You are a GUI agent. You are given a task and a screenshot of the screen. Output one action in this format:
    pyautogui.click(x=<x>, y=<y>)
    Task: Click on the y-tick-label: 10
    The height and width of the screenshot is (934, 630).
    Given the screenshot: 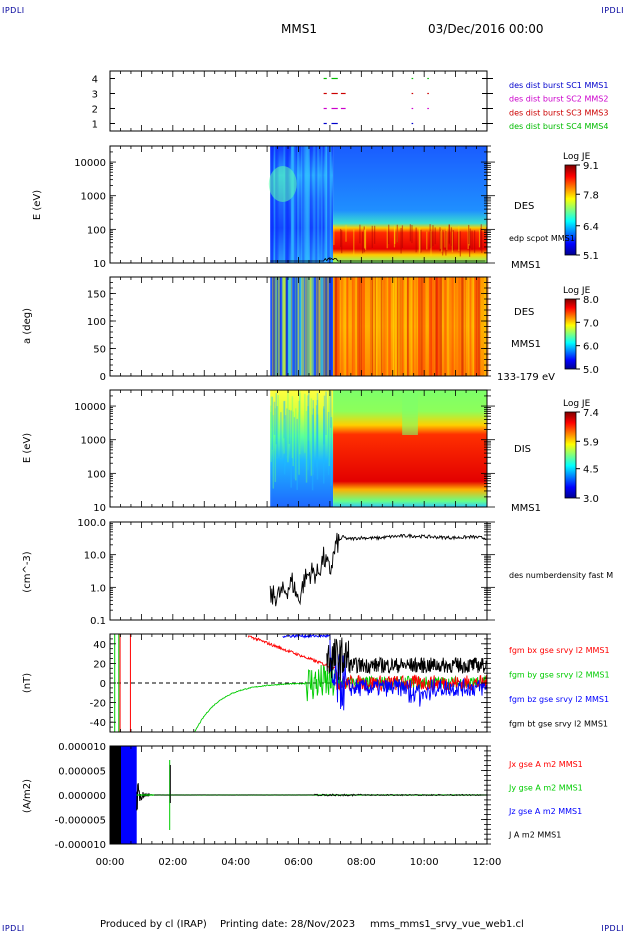 What is the action you would take?
    pyautogui.click(x=99, y=508)
    